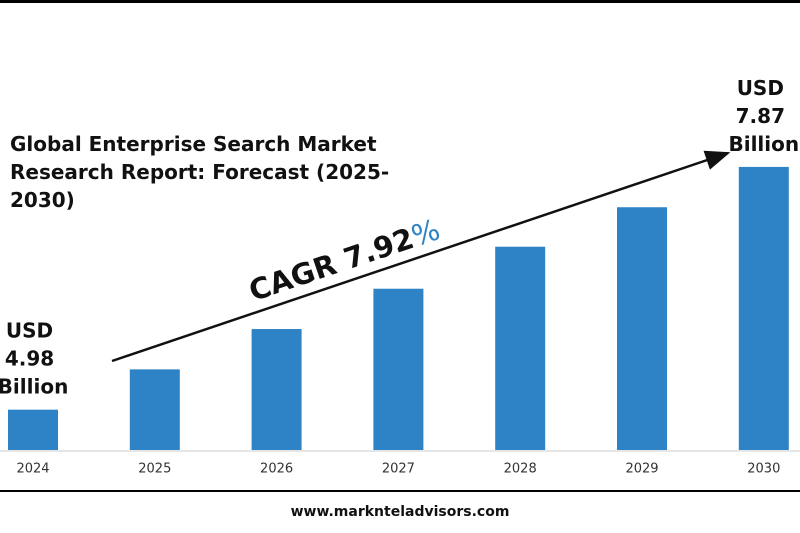 The image size is (800, 533). Describe the element at coordinates (34, 358) in the screenshot. I see `value-label: USD 4.98 Billion` at that location.